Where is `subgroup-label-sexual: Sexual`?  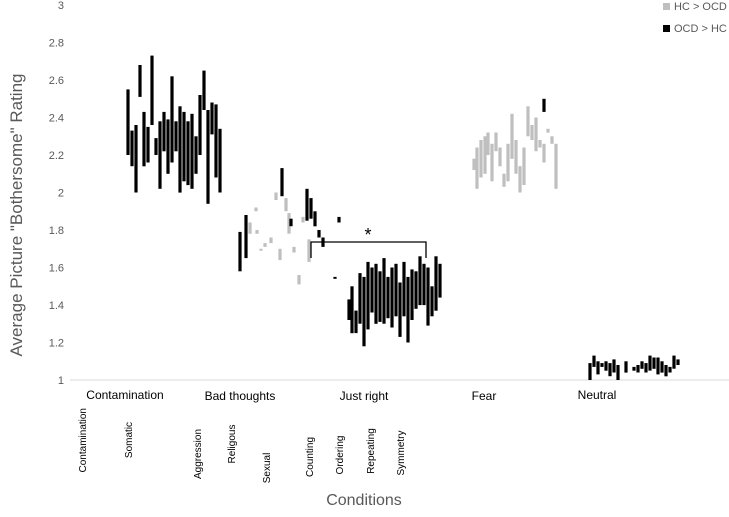 subgroup-label-sexual: Sexual is located at coordinates (267, 468).